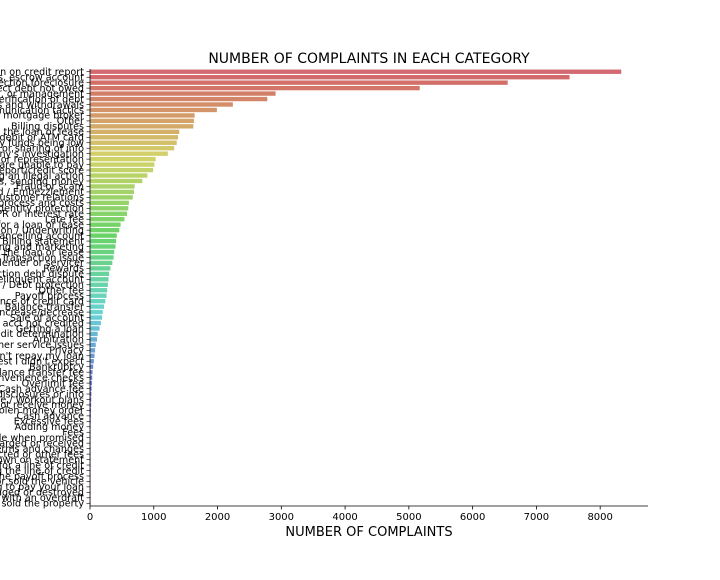 This screenshot has height=580, width=720. What do you see at coordinates (42, 88) in the screenshot?
I see `y-tick-label: Cont'd attempts collect debt not owed` at bounding box center [42, 88].